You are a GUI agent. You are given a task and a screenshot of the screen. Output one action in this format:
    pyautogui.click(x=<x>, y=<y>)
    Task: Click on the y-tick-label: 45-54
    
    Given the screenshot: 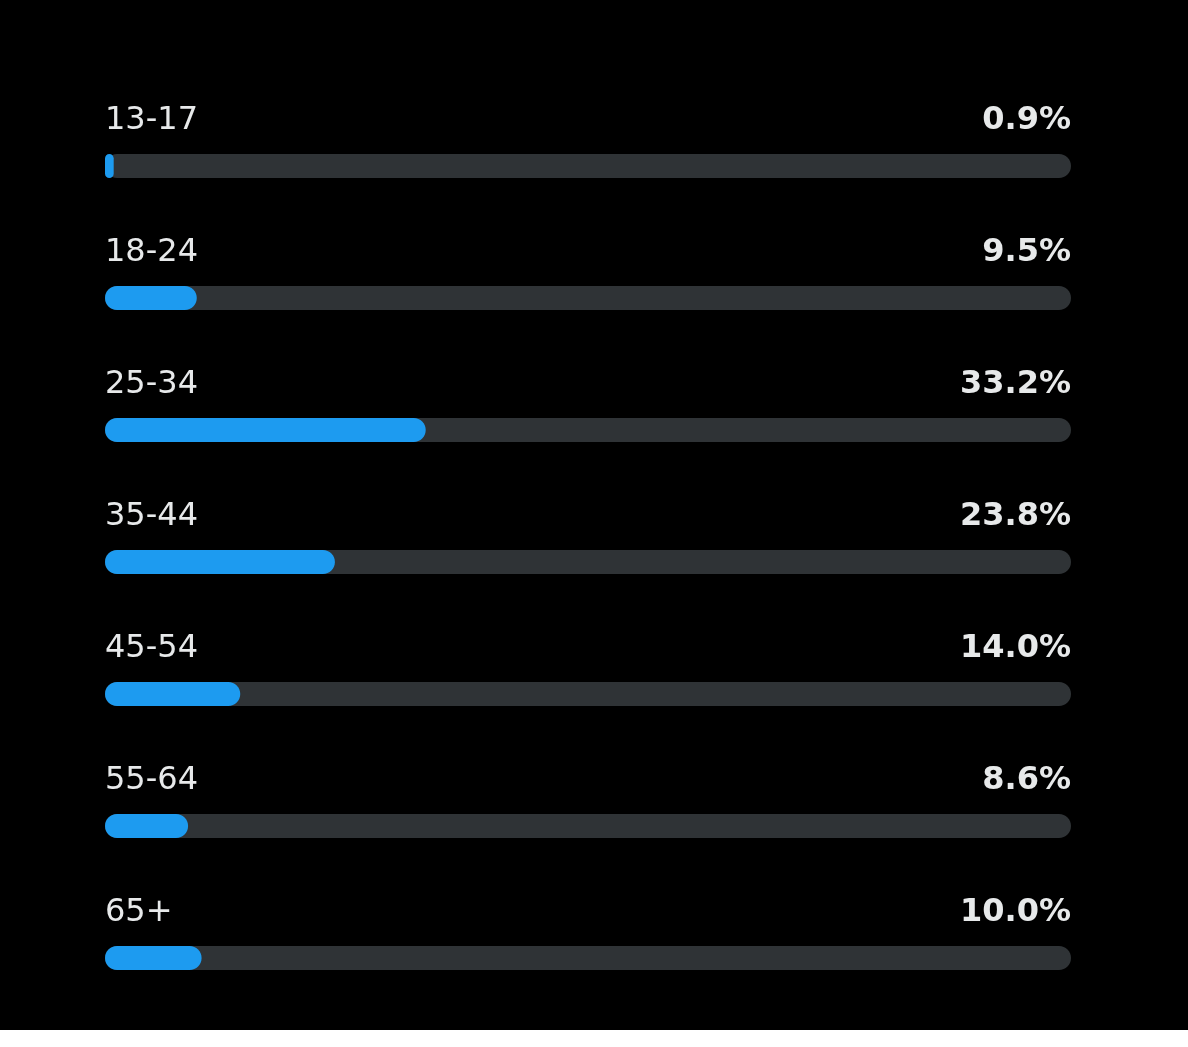 What is the action you would take?
    pyautogui.click(x=151, y=646)
    